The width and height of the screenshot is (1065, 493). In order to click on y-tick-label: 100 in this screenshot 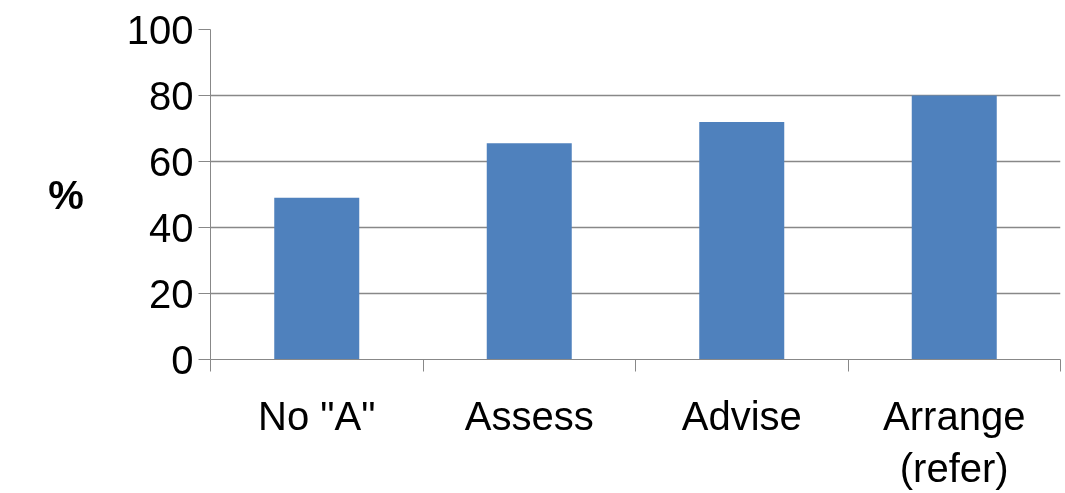, I will do `click(160, 29)`.